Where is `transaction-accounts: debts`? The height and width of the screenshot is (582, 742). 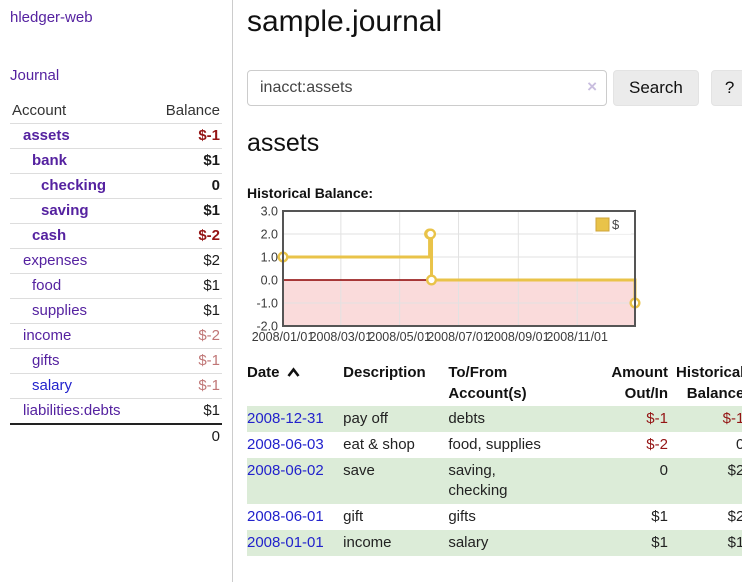
transaction-accounts: debts is located at coordinates (467, 418).